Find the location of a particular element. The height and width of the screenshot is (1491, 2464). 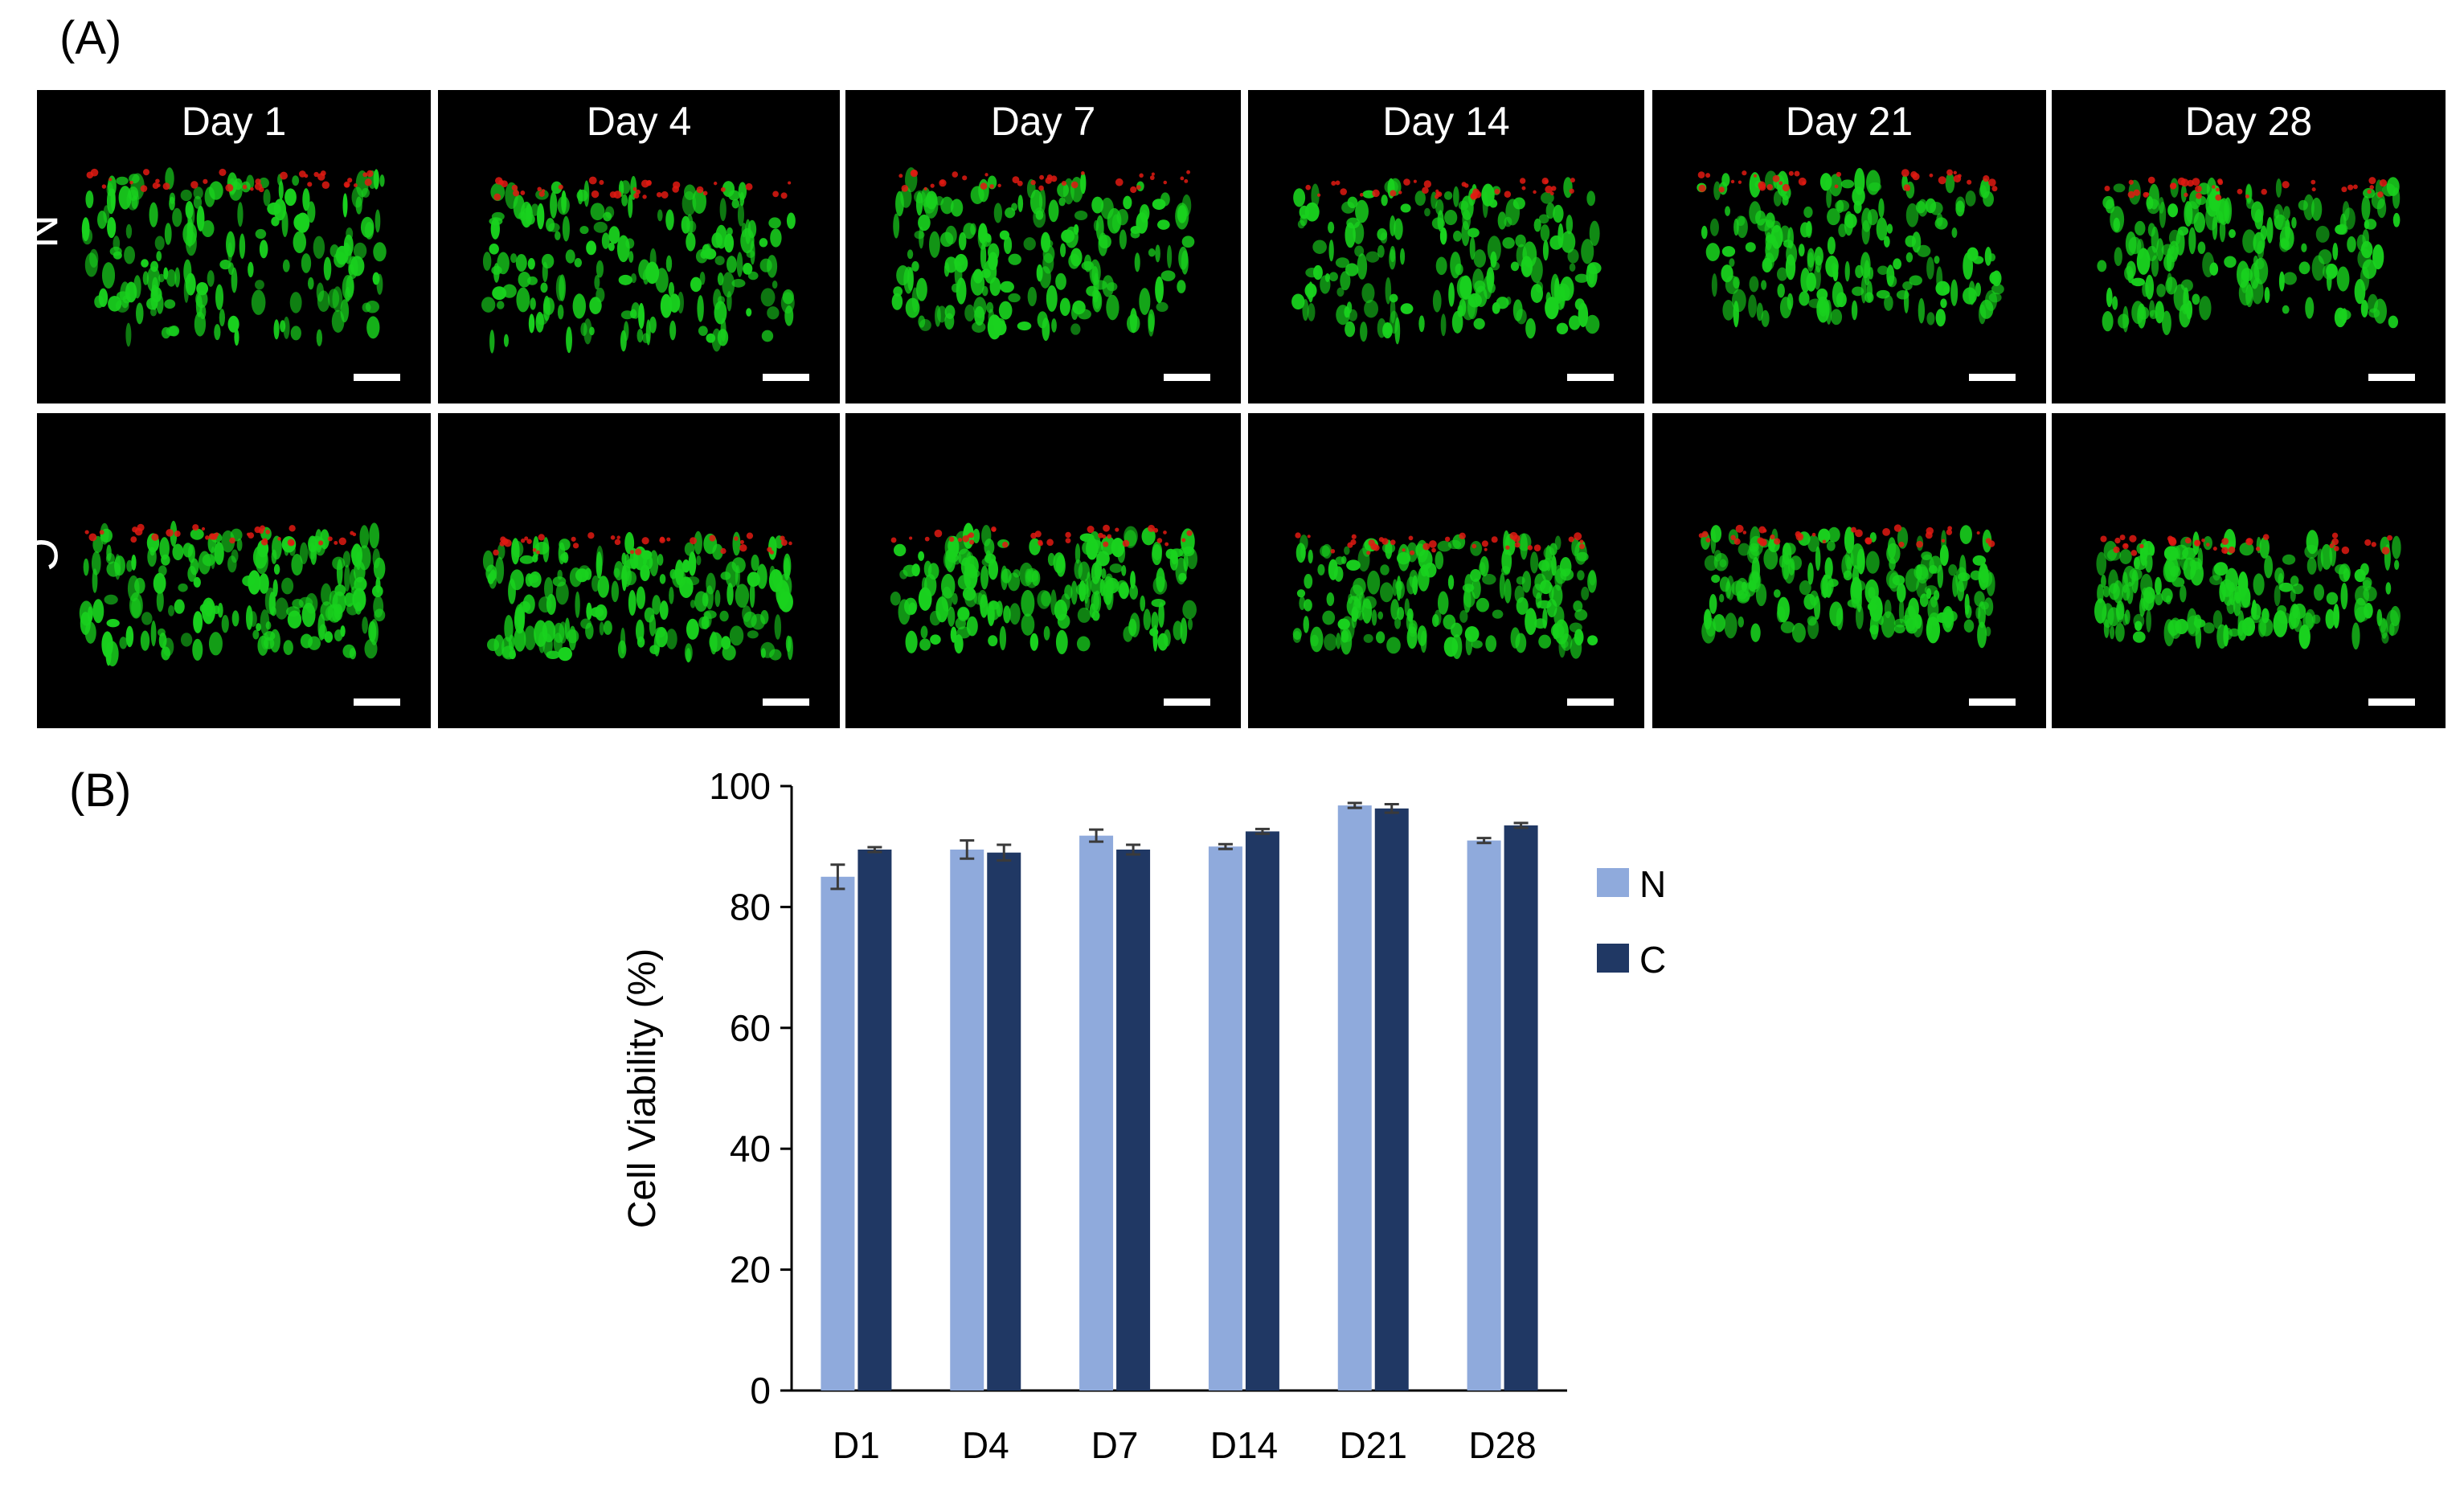

micrograph-n-6: Day 28 is located at coordinates (2249, 246).